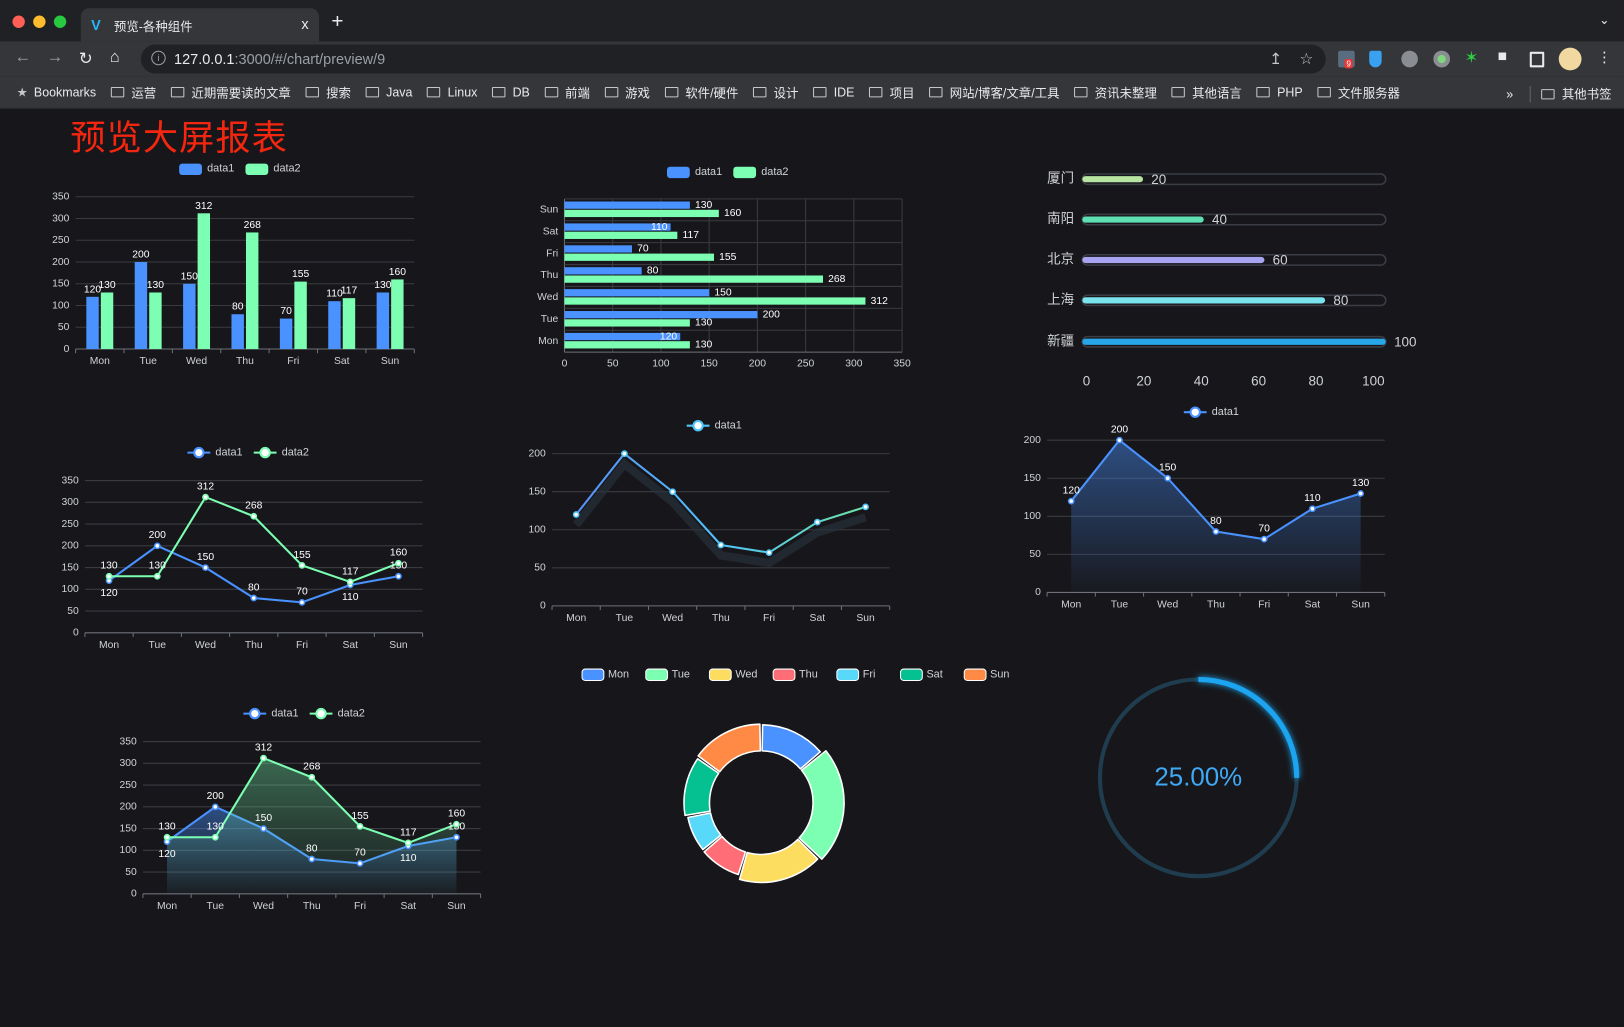  What do you see at coordinates (795, 674) in the screenshot?
I see `legend-item-Thu: Thu` at bounding box center [795, 674].